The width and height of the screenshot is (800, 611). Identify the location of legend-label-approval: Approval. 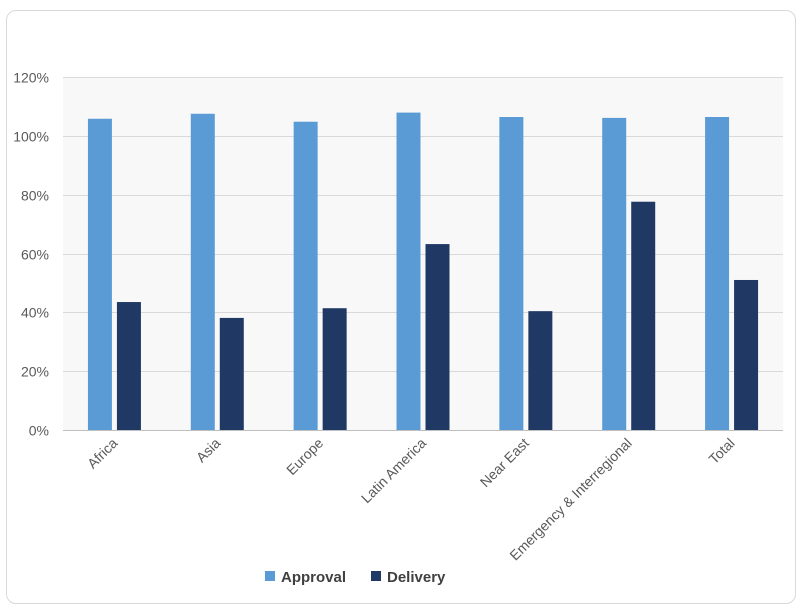
(313, 577).